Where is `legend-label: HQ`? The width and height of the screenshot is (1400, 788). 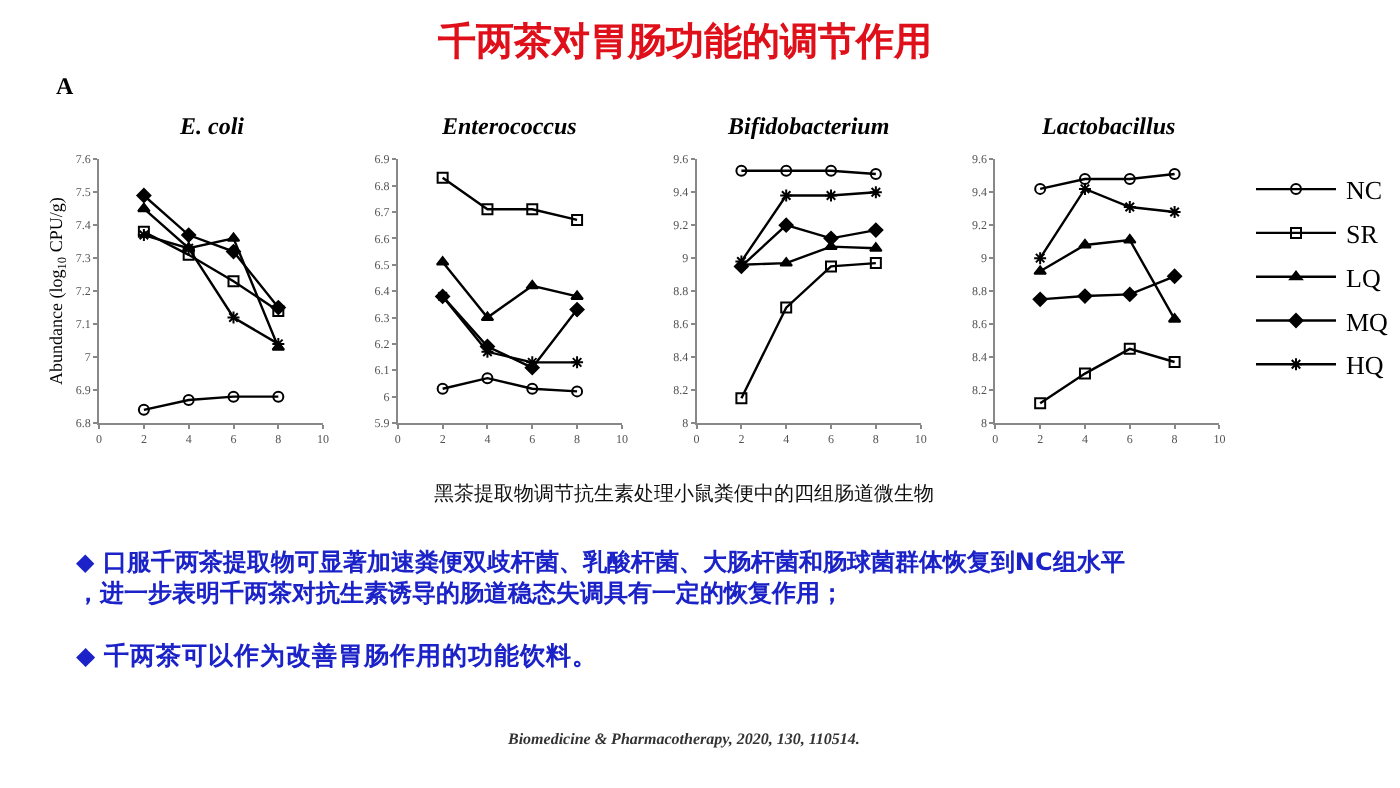 legend-label: HQ is located at coordinates (1365, 365).